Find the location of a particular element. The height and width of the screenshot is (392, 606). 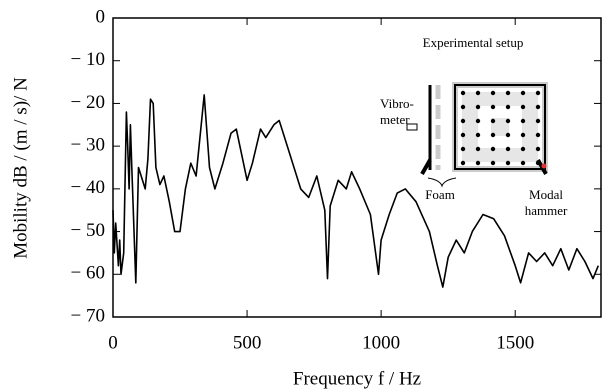

y-tick-label: − 10 is located at coordinates (88, 59).